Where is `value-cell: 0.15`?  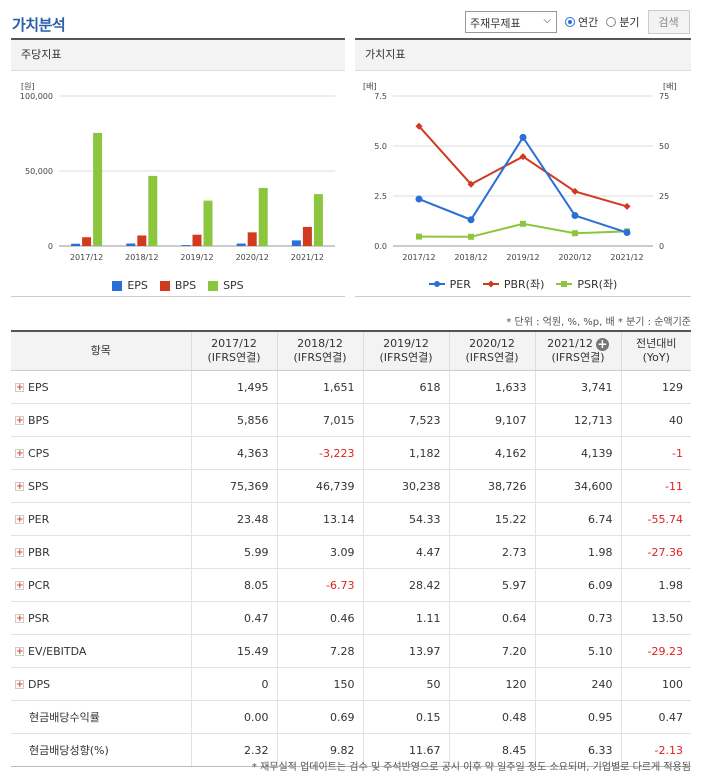 value-cell: 0.15 is located at coordinates (405, 717).